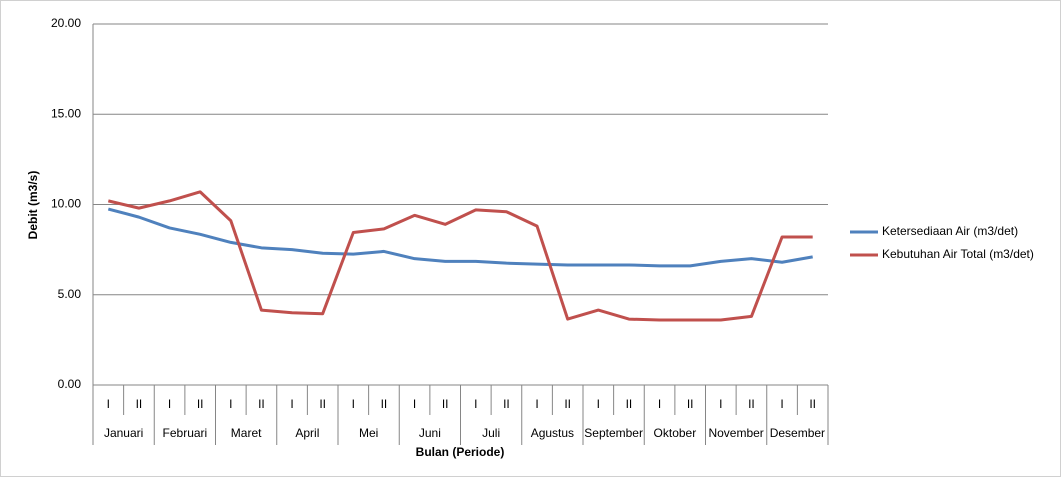  What do you see at coordinates (66, 23) in the screenshot?
I see `y-tick-label: 20.00` at bounding box center [66, 23].